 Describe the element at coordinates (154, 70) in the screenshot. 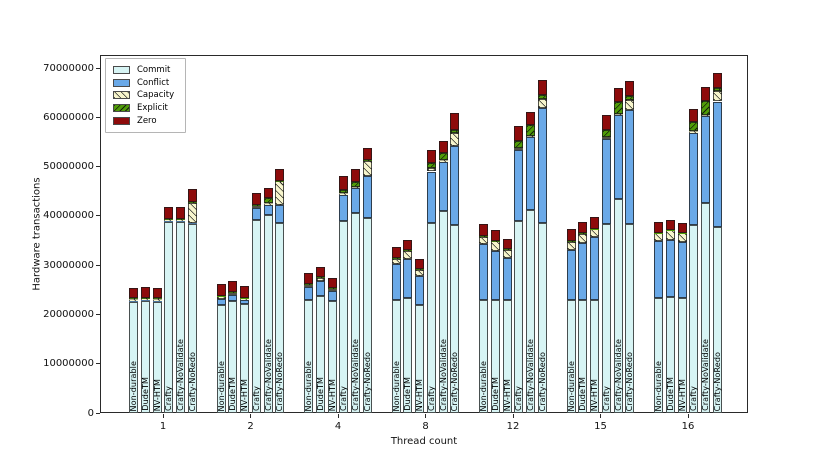

I see `legend-label: Commit` at that location.